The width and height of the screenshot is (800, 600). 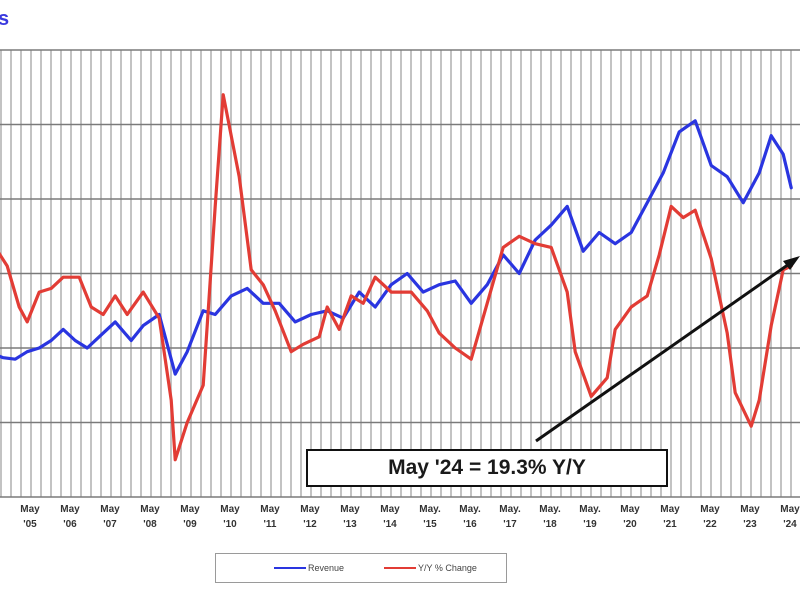 What do you see at coordinates (590, 517) in the screenshot?
I see `x-tick-label: May. '19` at bounding box center [590, 517].